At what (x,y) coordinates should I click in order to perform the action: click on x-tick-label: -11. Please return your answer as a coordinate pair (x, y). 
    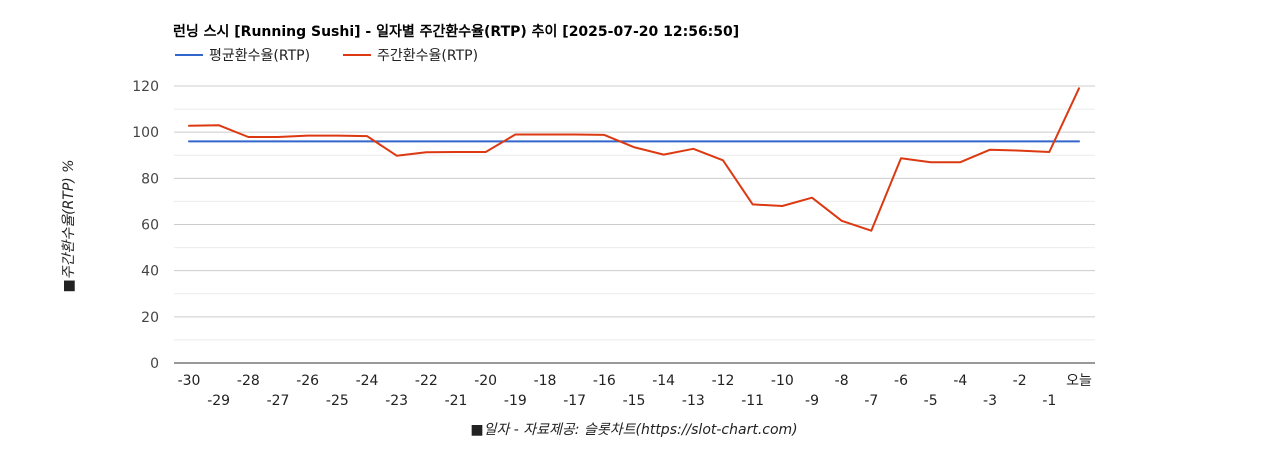
    Looking at the image, I should click on (752, 401).